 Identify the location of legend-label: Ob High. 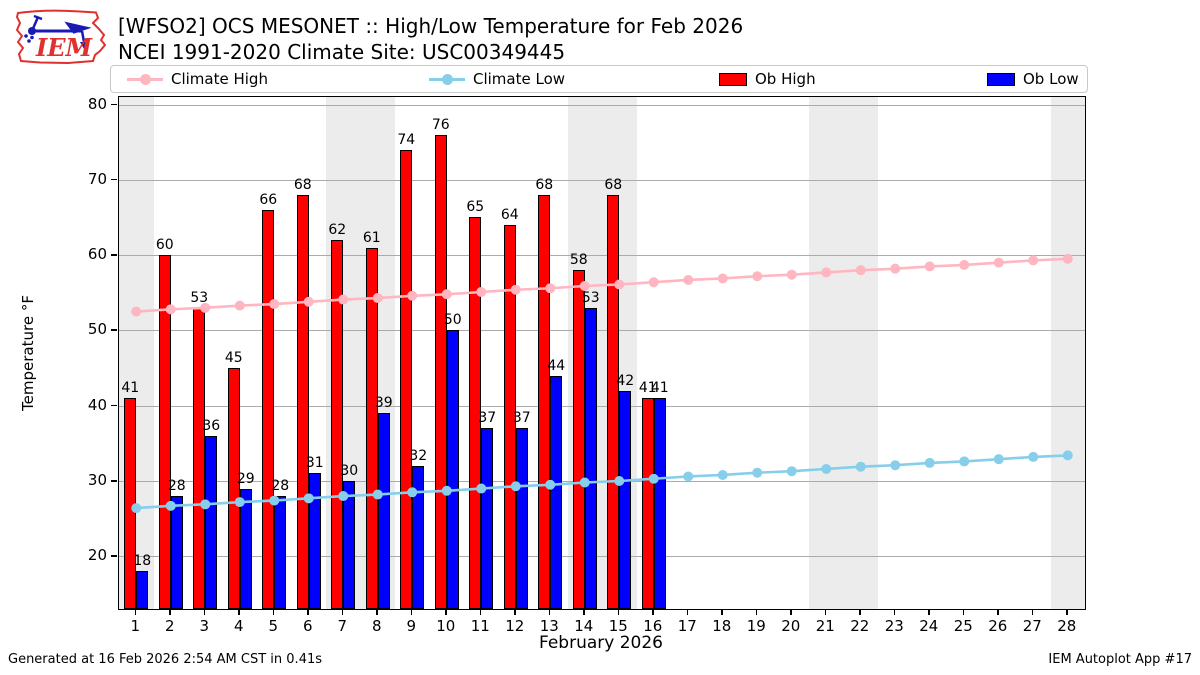
(785, 79).